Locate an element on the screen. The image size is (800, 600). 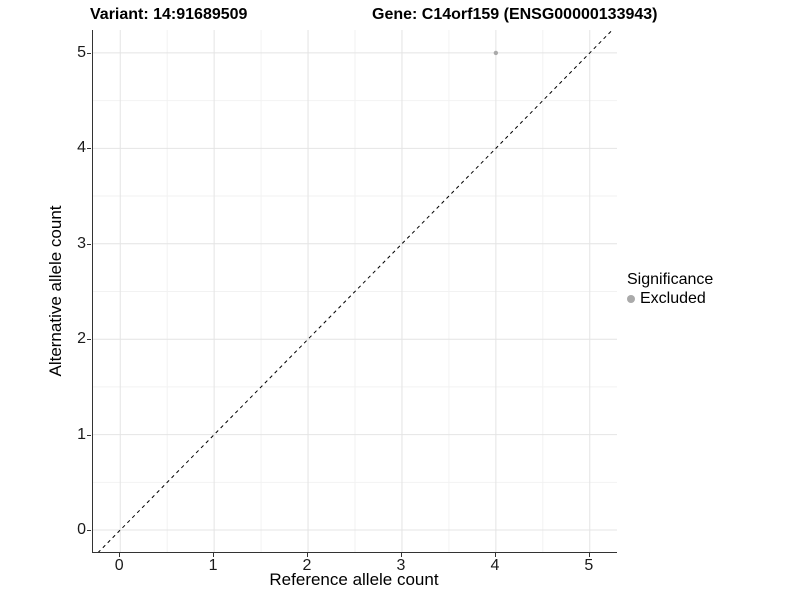
x-axis-title: Reference allele count is located at coordinates (354, 579).